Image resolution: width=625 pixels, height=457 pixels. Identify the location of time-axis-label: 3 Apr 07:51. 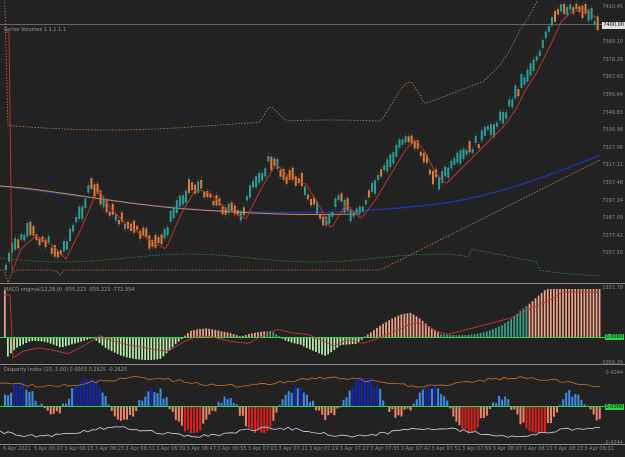
(446, 449).